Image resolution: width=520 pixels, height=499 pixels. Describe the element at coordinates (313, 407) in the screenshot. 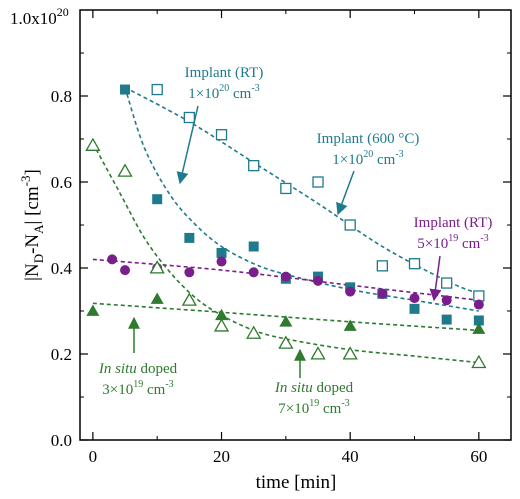

I see `svg-text: 7×1019 cm-3` at that location.